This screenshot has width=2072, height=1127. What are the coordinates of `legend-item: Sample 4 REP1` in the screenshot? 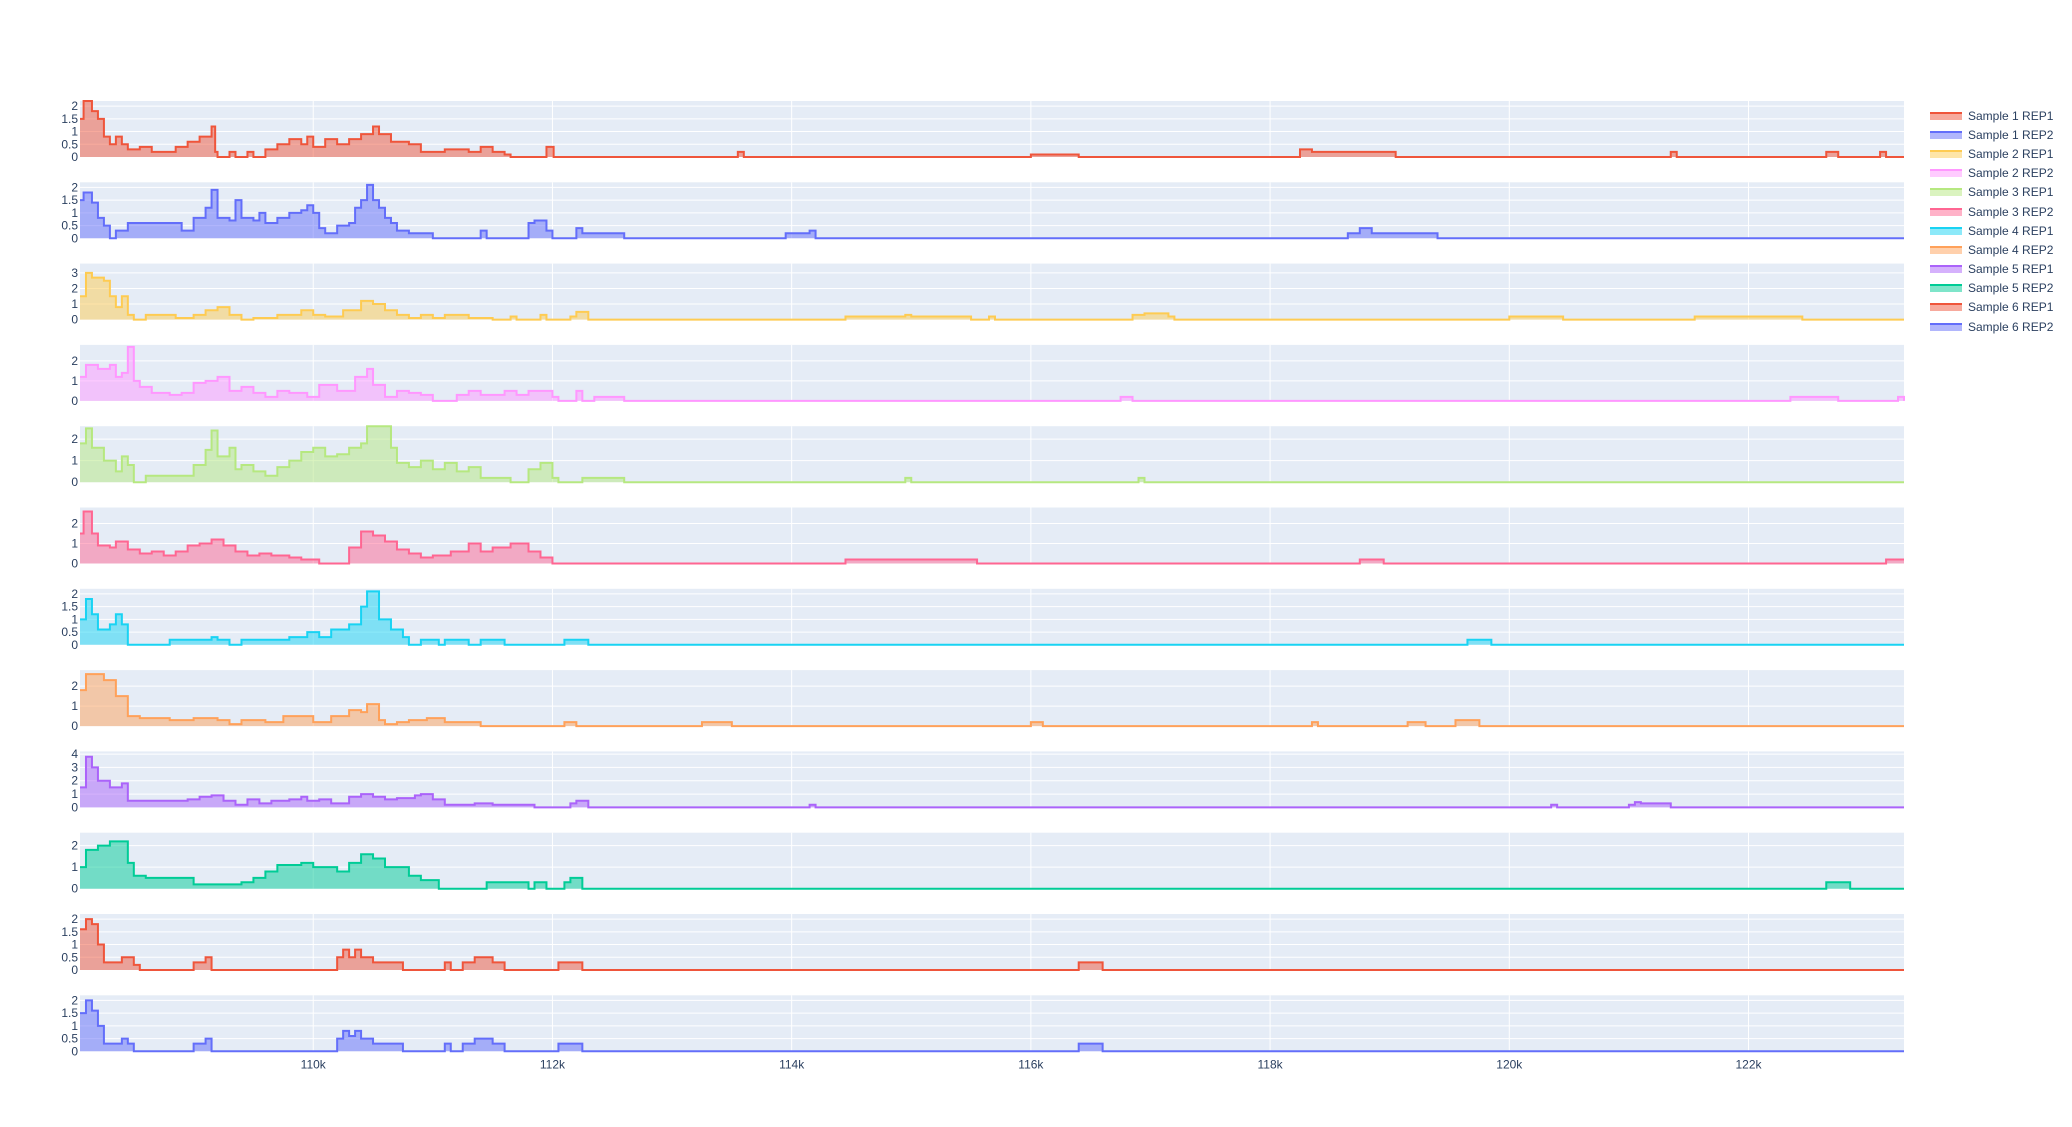 It's located at (2000, 230).